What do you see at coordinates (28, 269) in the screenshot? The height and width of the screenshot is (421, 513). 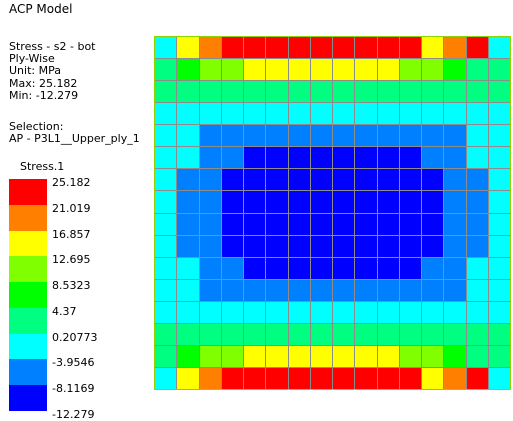 I see `legend-band` at bounding box center [28, 269].